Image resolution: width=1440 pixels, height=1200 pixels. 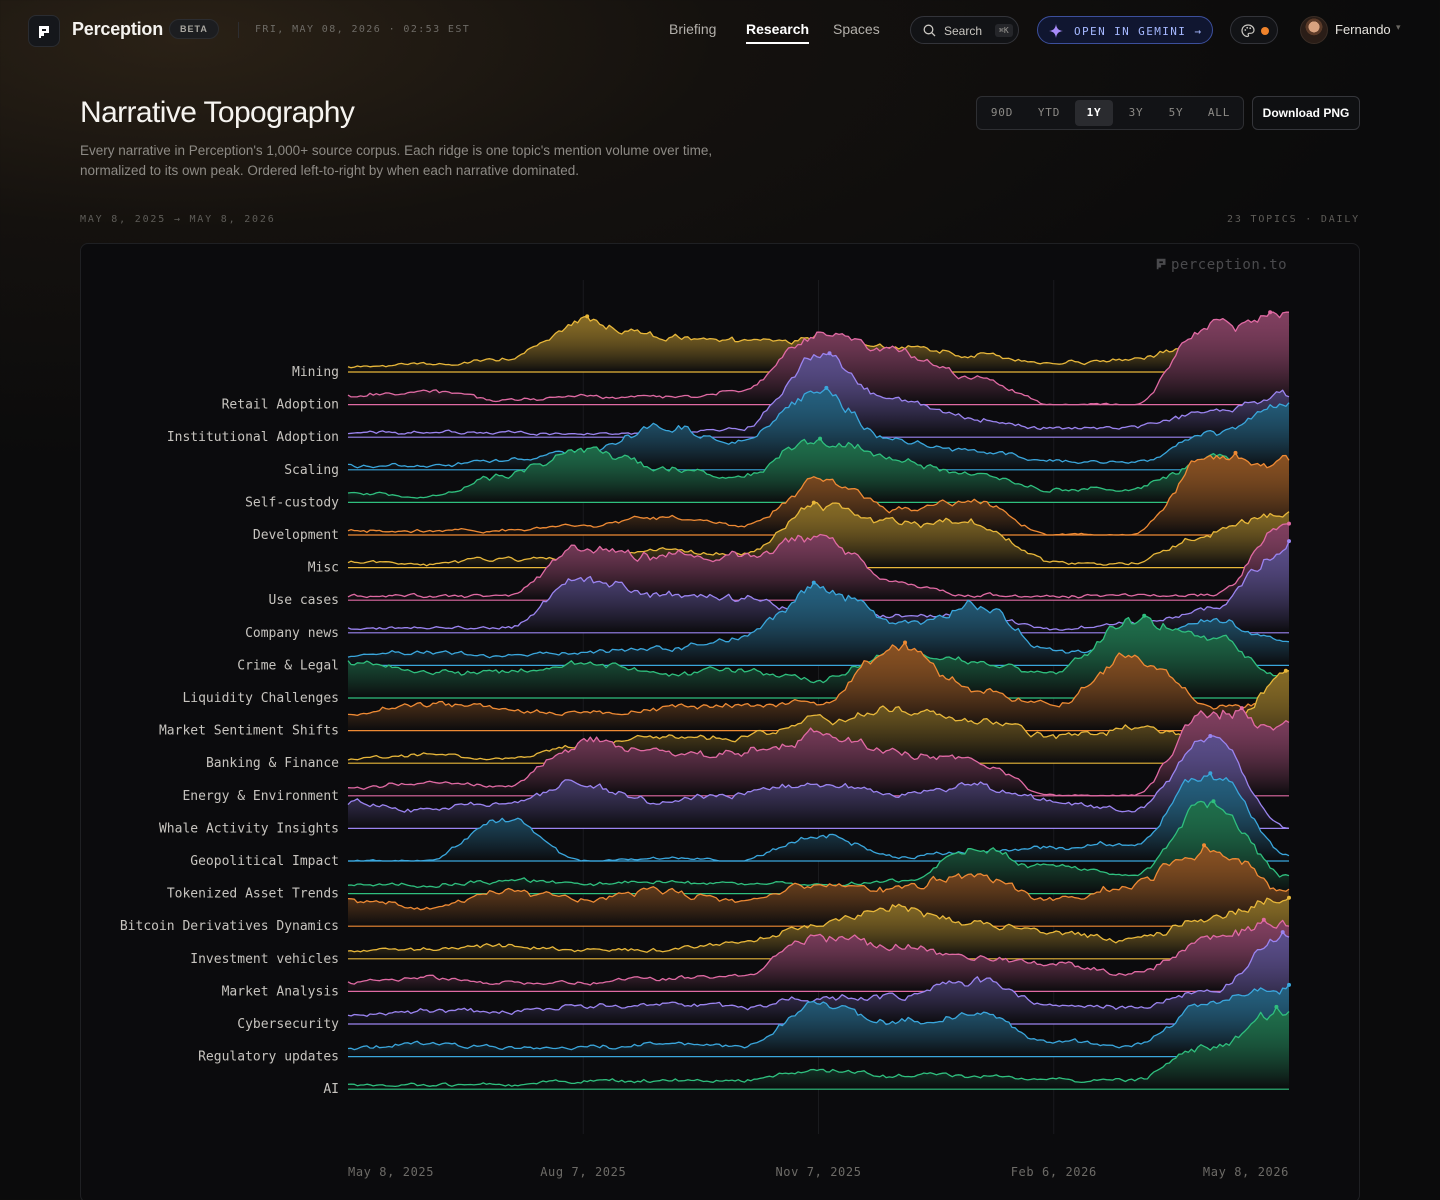 I want to click on x-tick-label: May 8, 2025, so click(x=391, y=1172).